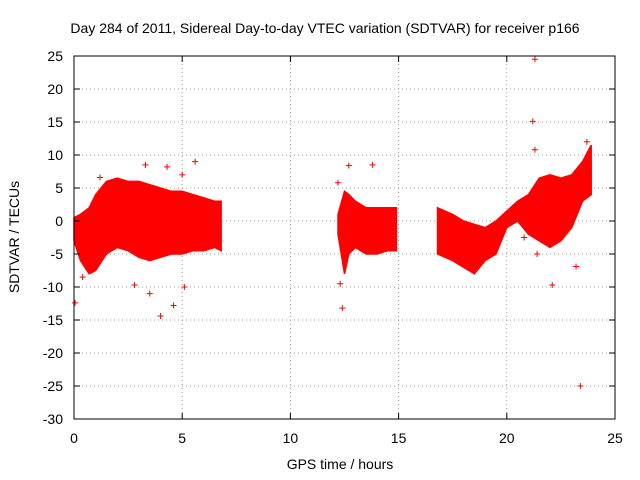 The height and width of the screenshot is (480, 640). What do you see at coordinates (55, 56) in the screenshot?
I see `y-tick-label: 25` at bounding box center [55, 56].